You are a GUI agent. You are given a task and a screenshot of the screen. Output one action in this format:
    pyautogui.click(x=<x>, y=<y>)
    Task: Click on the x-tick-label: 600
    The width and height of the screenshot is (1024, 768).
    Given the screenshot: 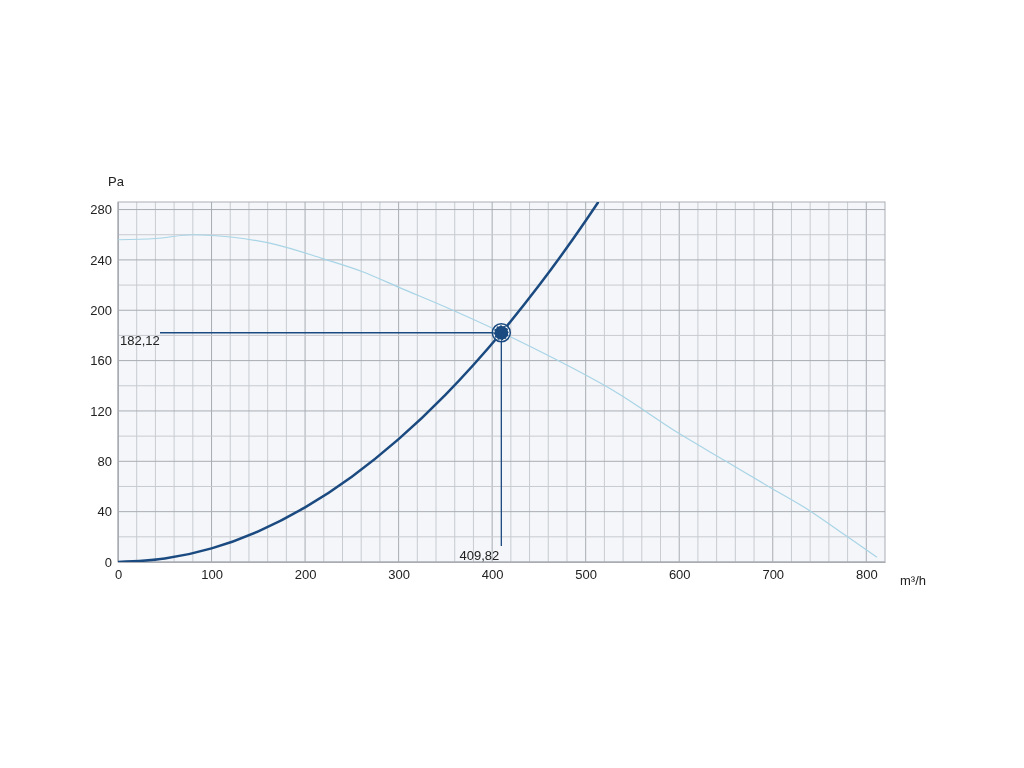 What is the action you would take?
    pyautogui.click(x=679, y=575)
    